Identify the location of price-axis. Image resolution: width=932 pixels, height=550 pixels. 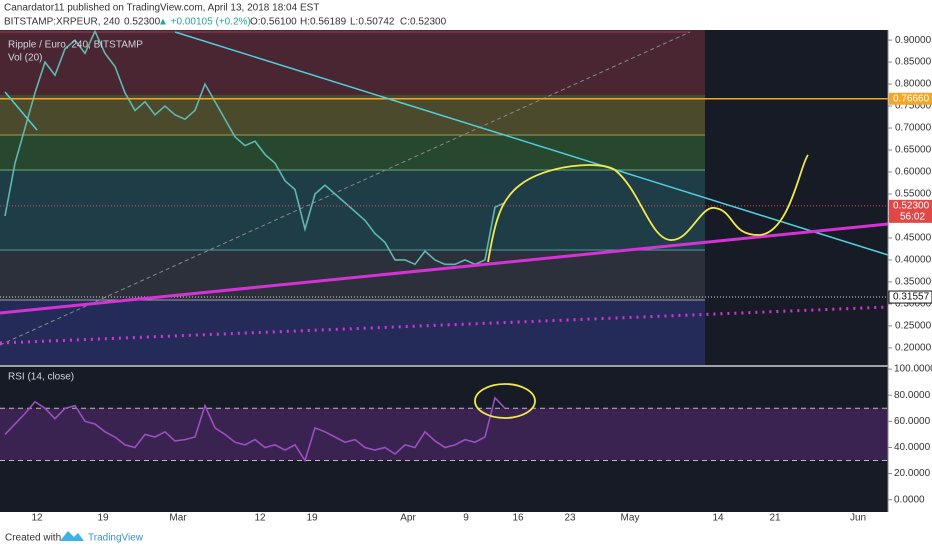
(910, 271).